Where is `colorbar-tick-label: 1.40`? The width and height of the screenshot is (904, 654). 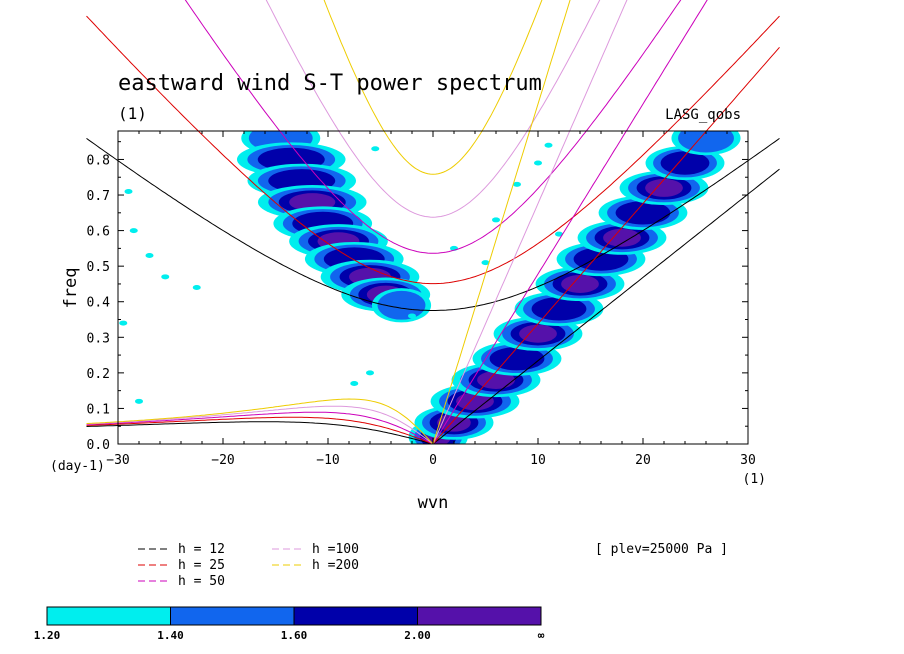
colorbar-tick-label: 1.40 is located at coordinates (170, 635).